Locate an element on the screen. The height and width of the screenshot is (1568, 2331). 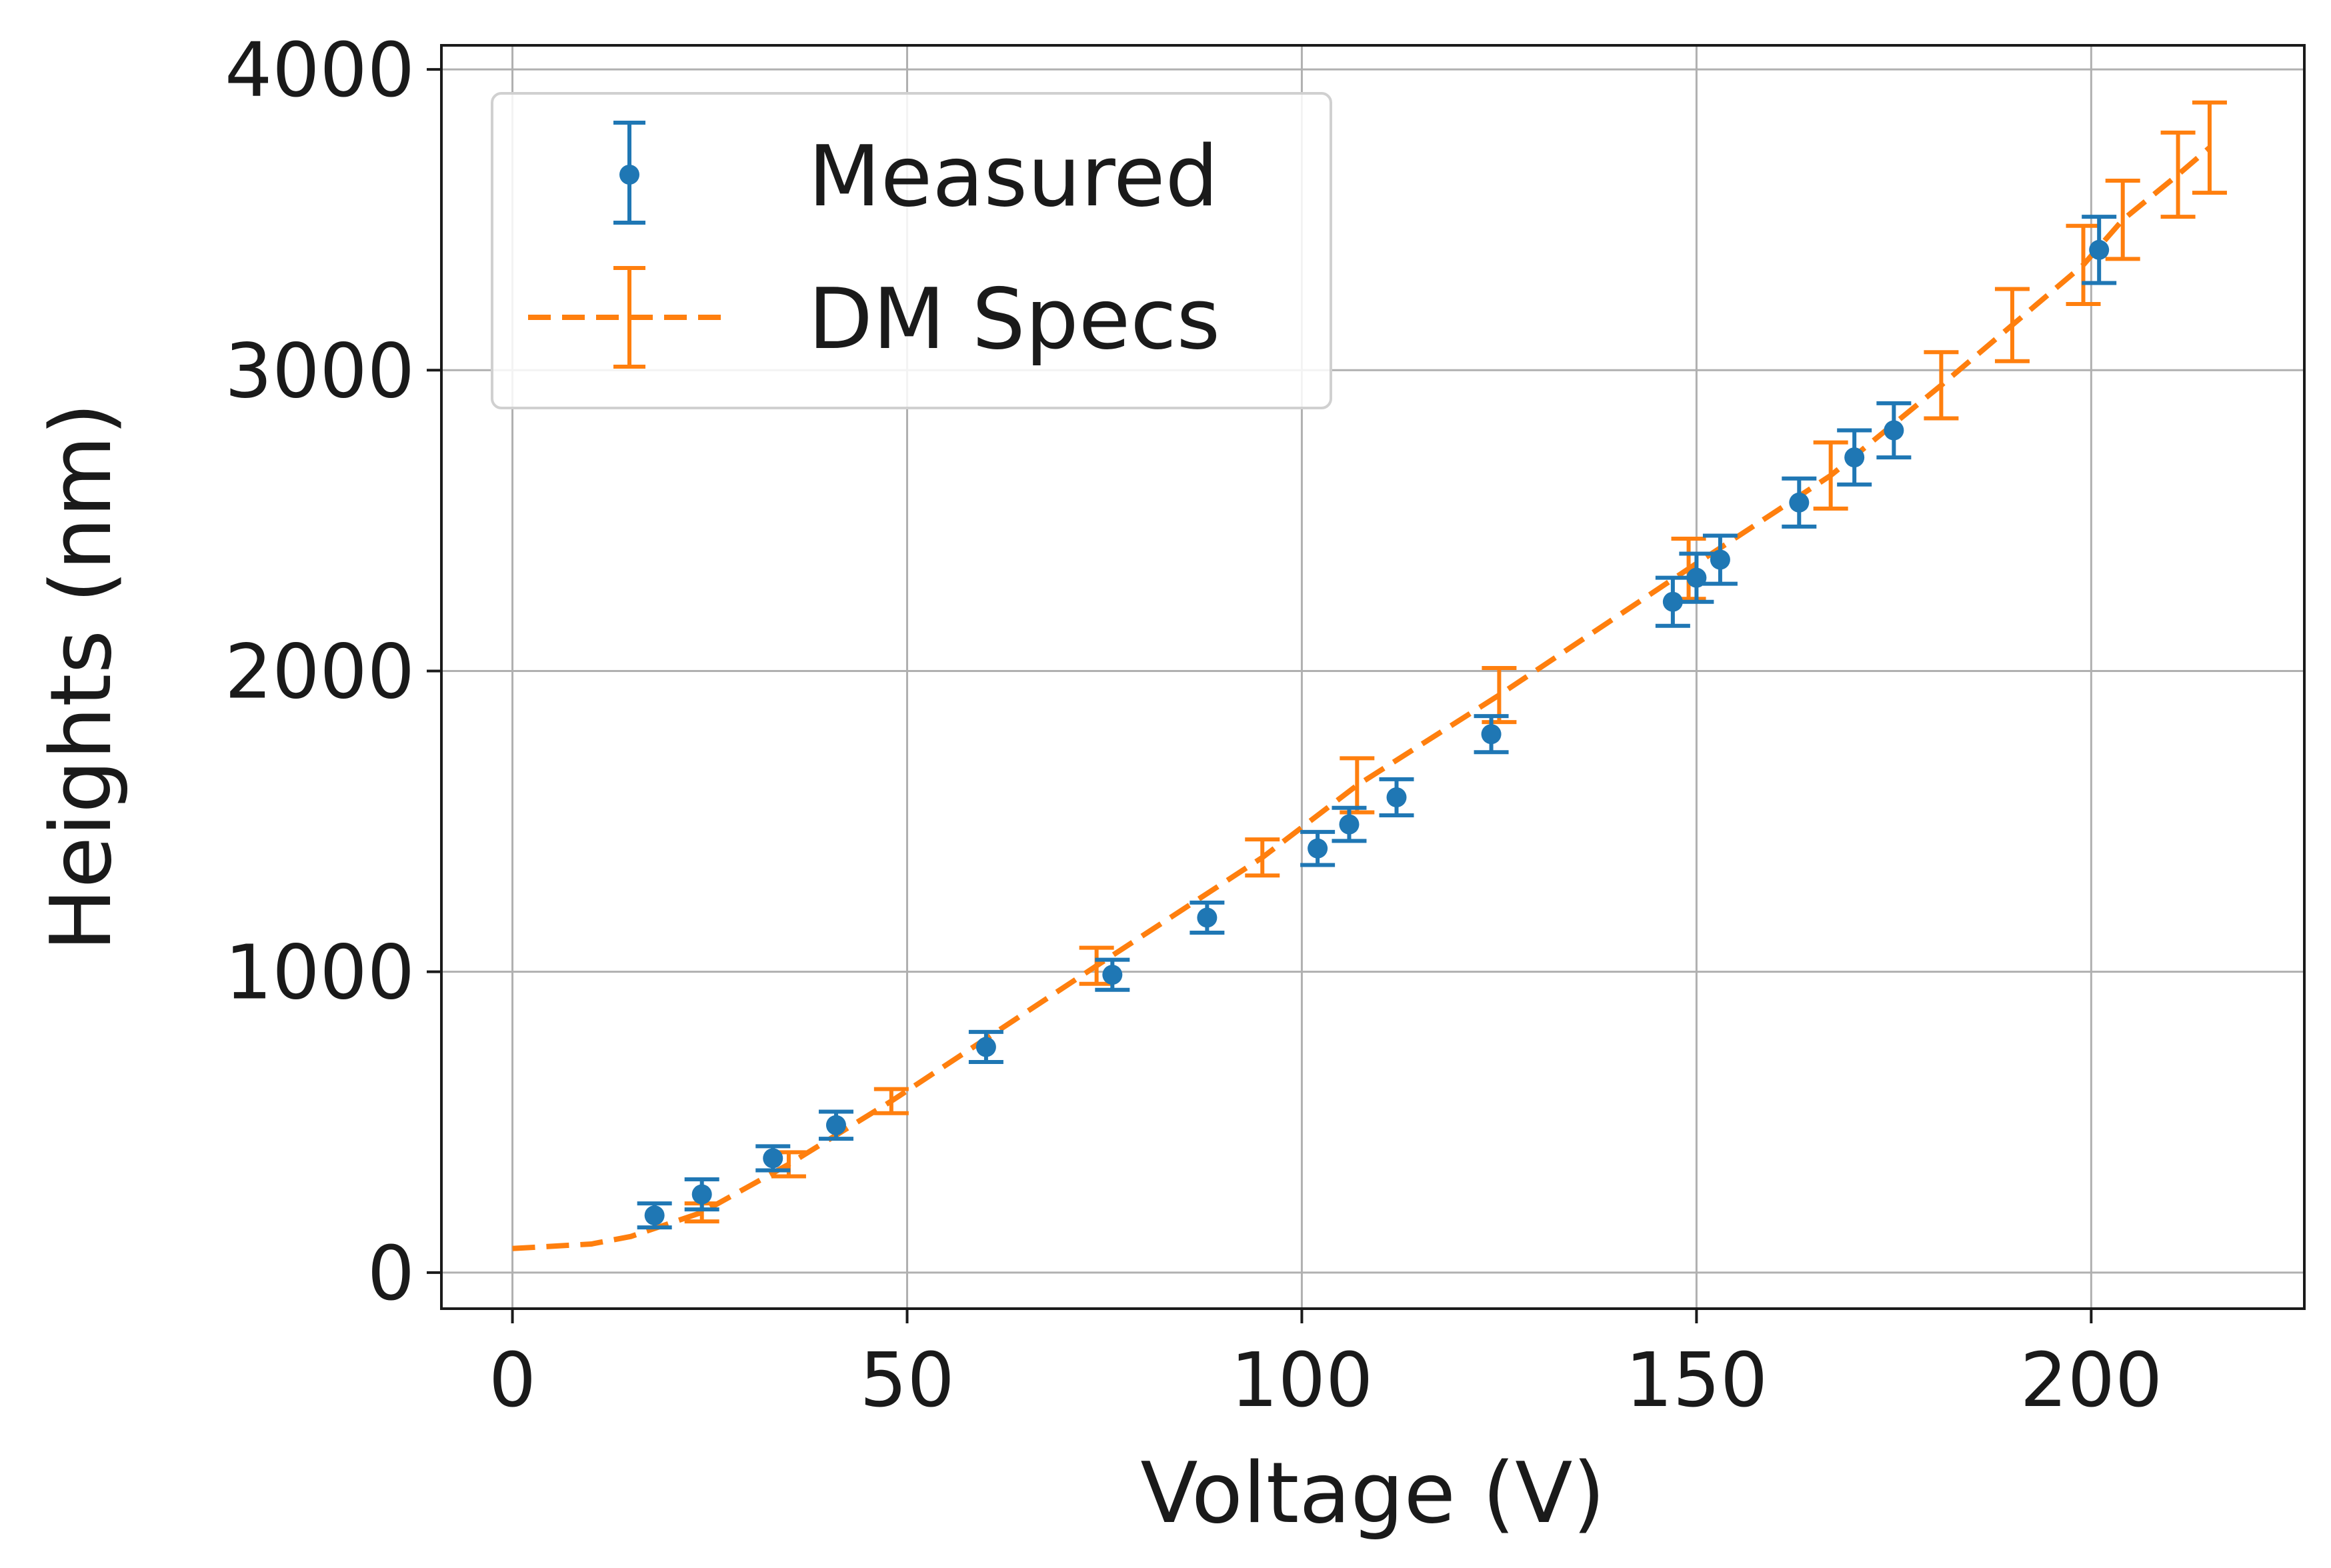
legend-symbol-measured is located at coordinates (629, 173).